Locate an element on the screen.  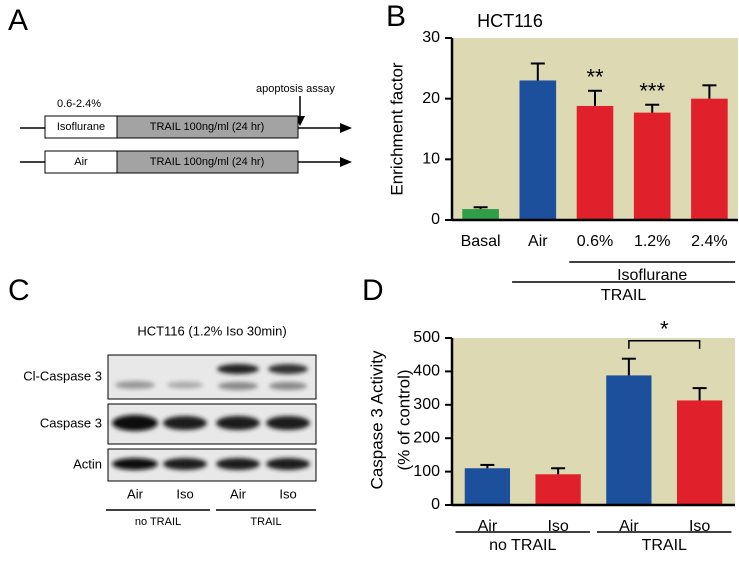
x-tick-label: 0.6% is located at coordinates (595, 241).